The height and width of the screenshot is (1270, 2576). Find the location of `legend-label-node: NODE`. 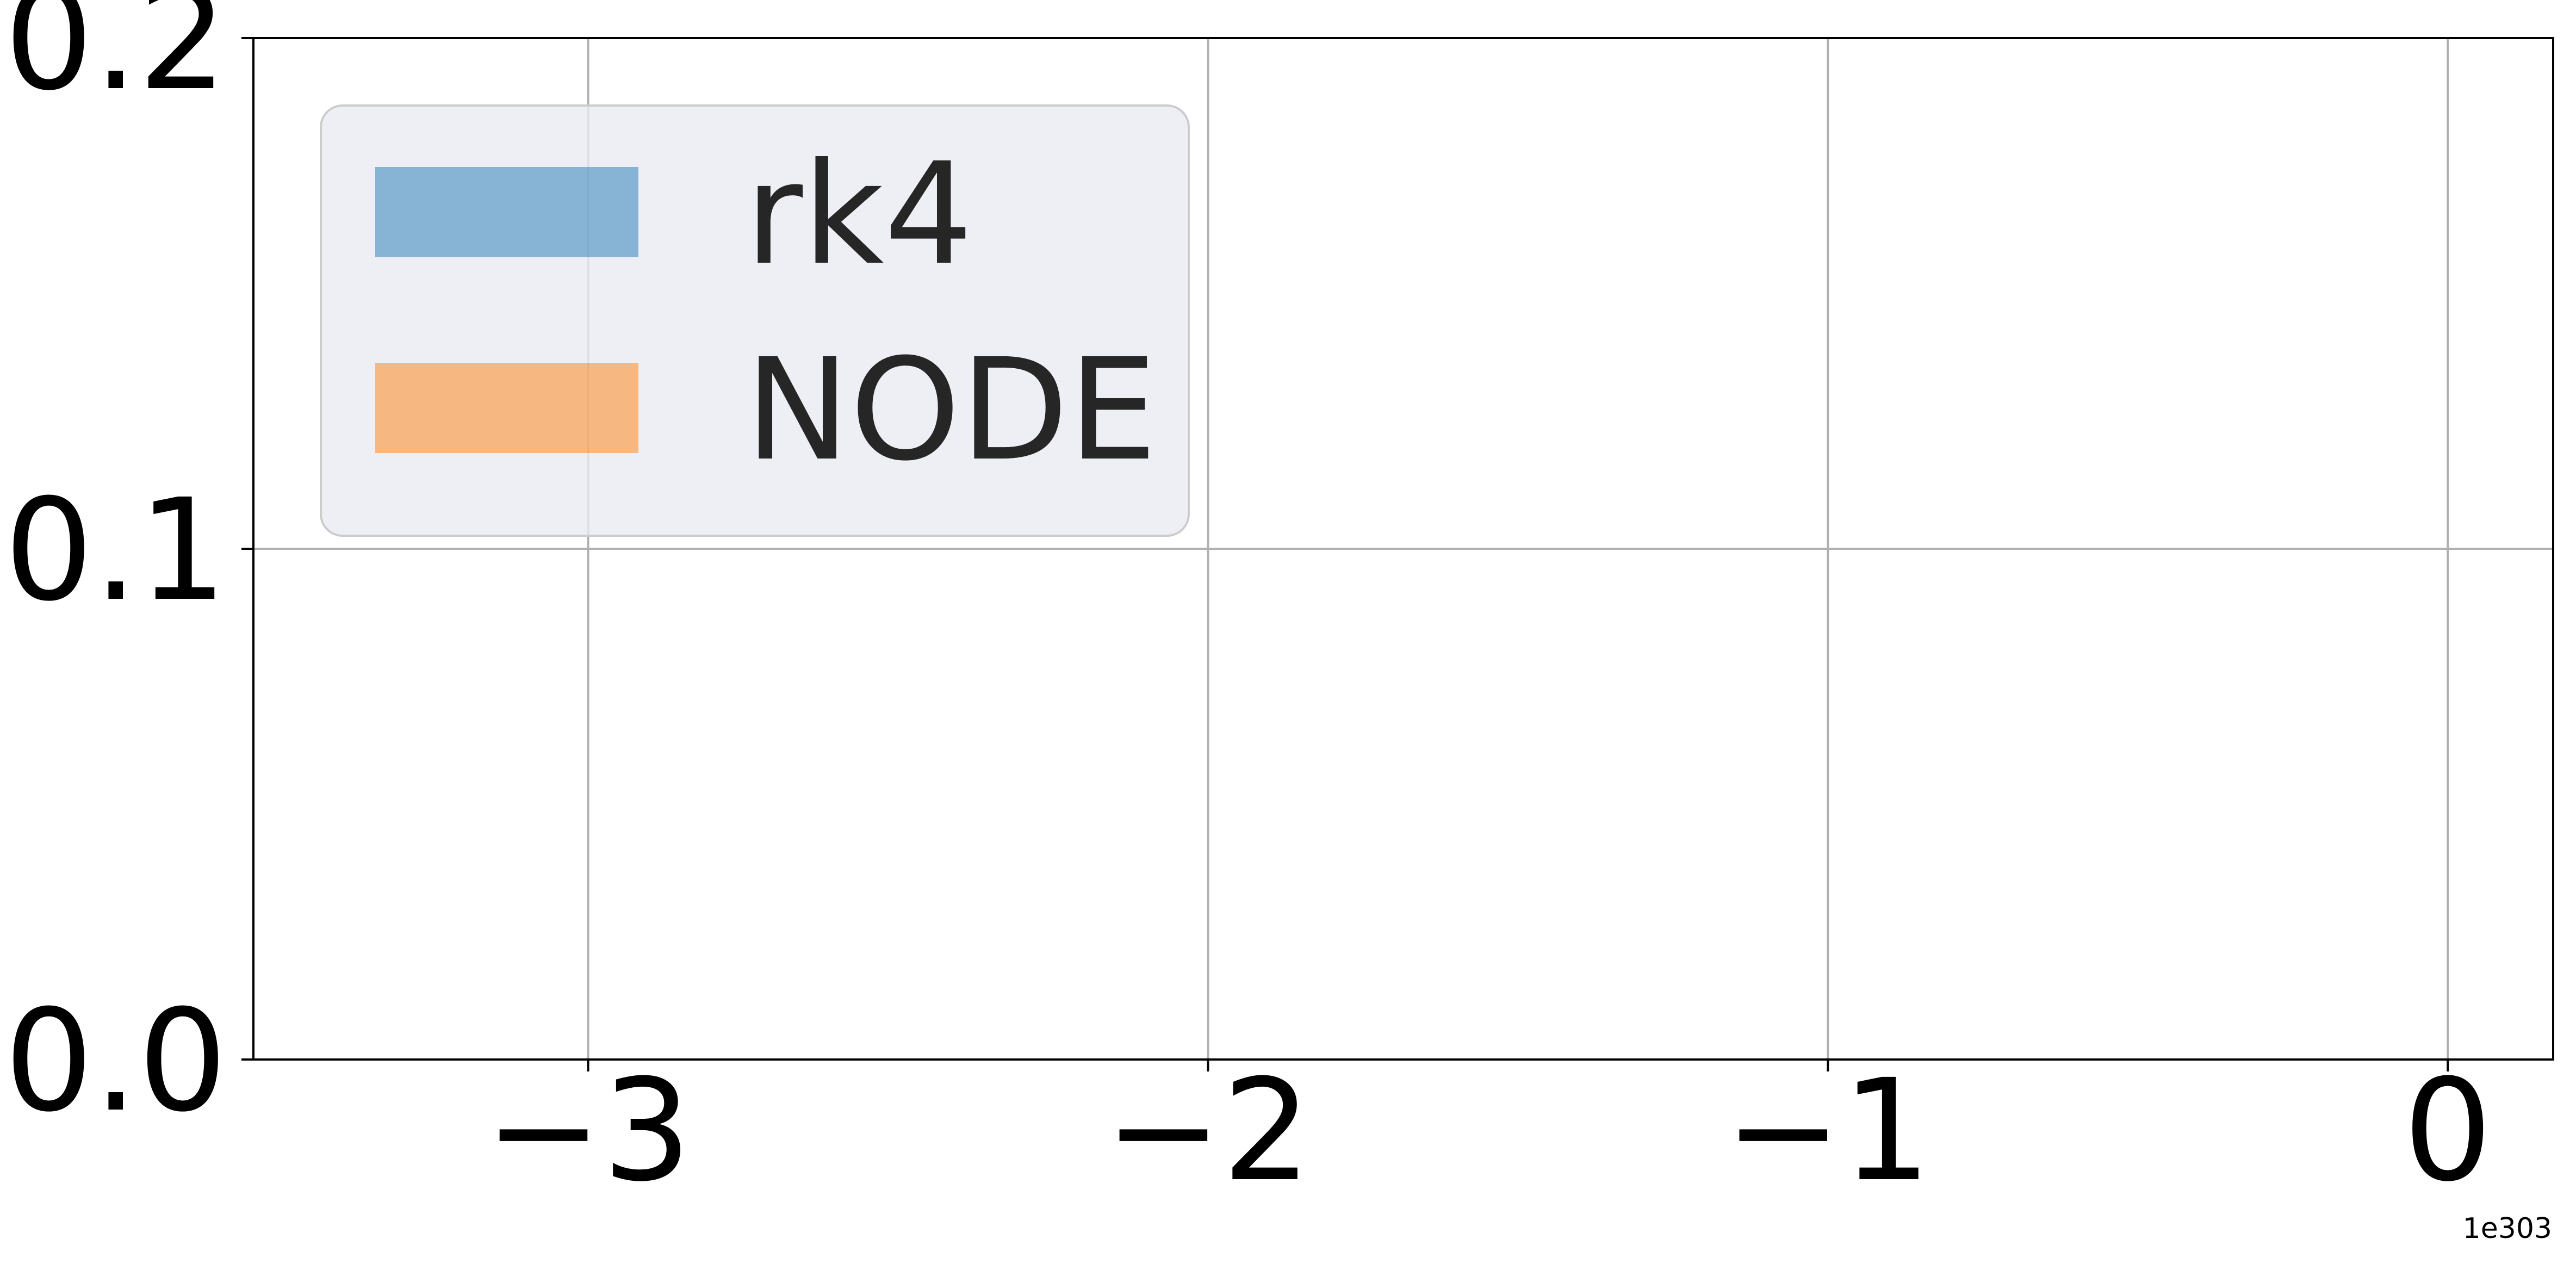

legend-label-node: NODE is located at coordinates (951, 410).